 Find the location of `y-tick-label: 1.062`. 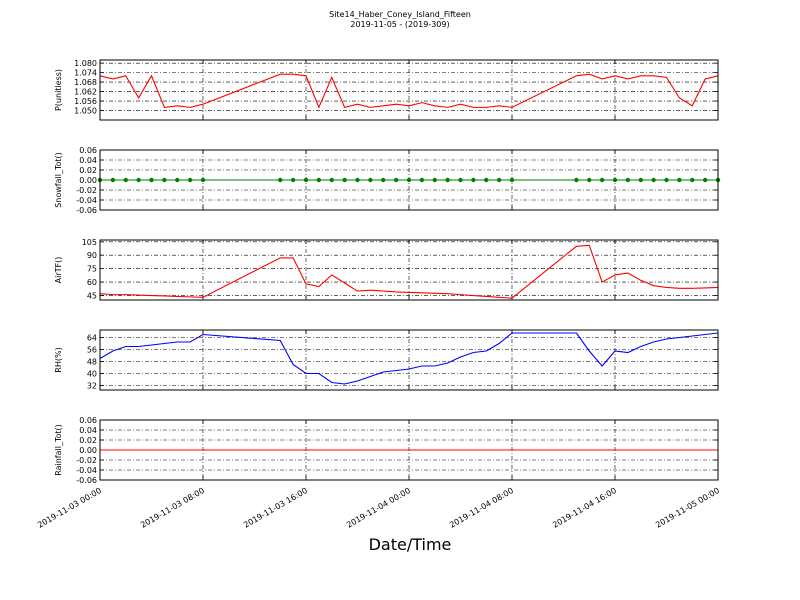

y-tick-label: 1.062 is located at coordinates (85, 92).